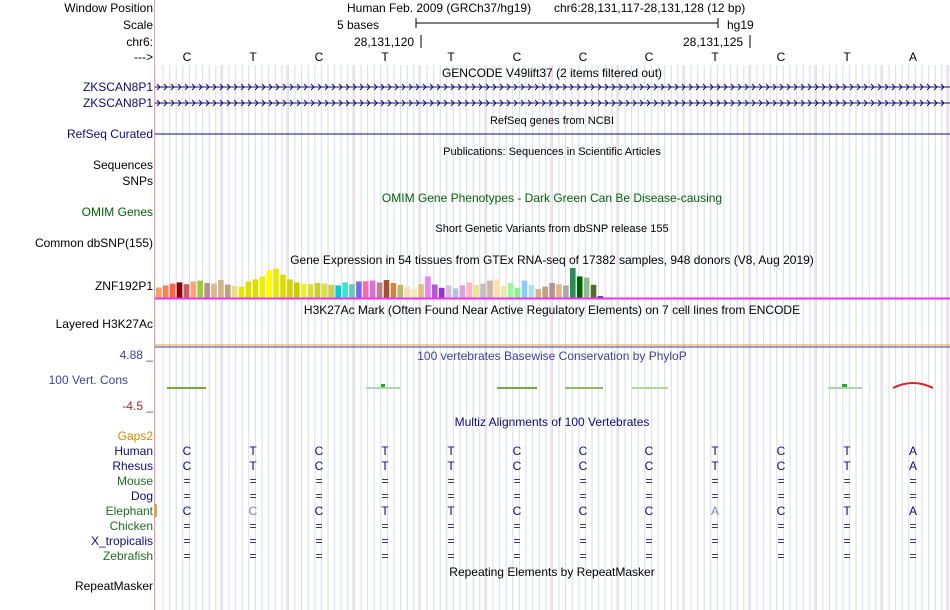  I want to click on species-label-x_tropicalis: X_tropicalis, so click(121, 541).